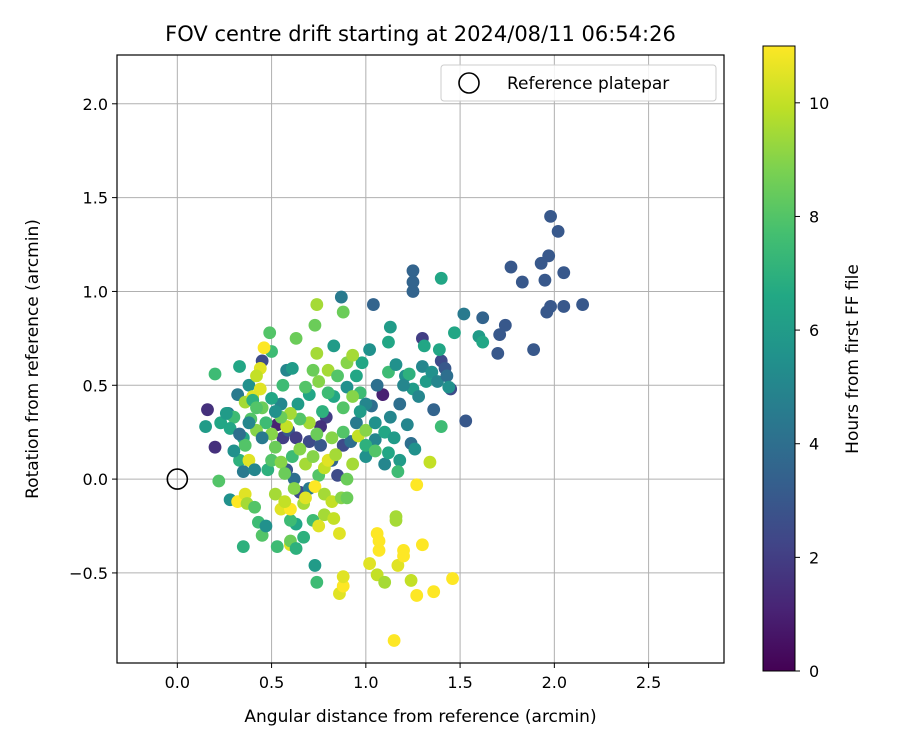 The image size is (900, 750). I want to click on y-tick-label: 2.0, so click(95, 104).